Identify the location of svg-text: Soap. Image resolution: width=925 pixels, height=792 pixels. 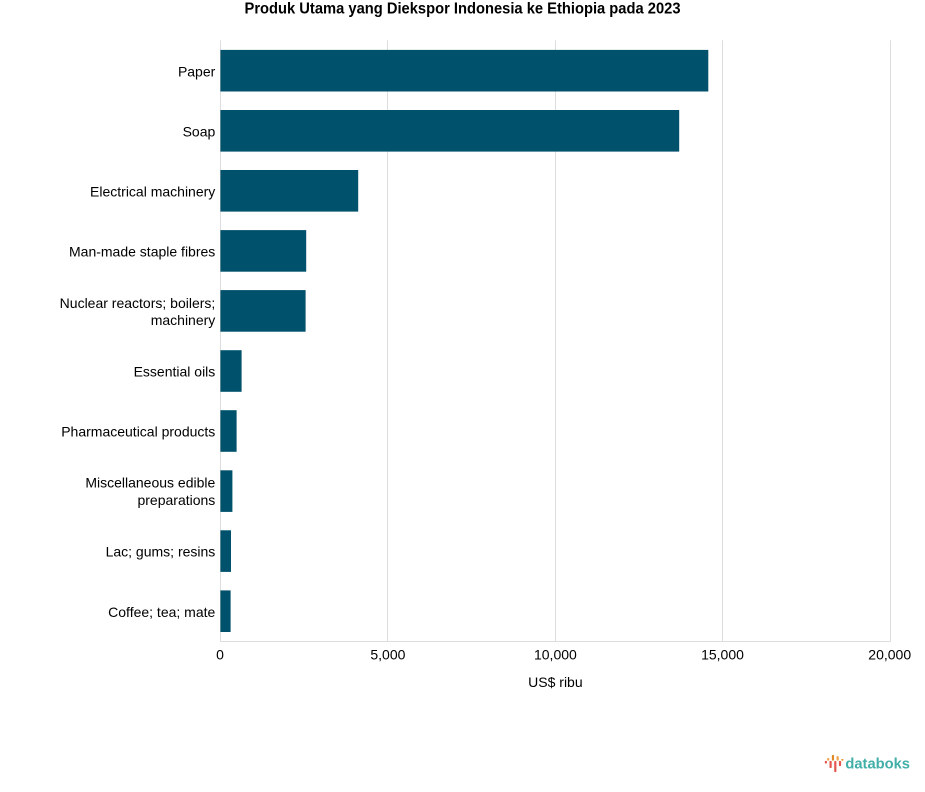
(199, 131).